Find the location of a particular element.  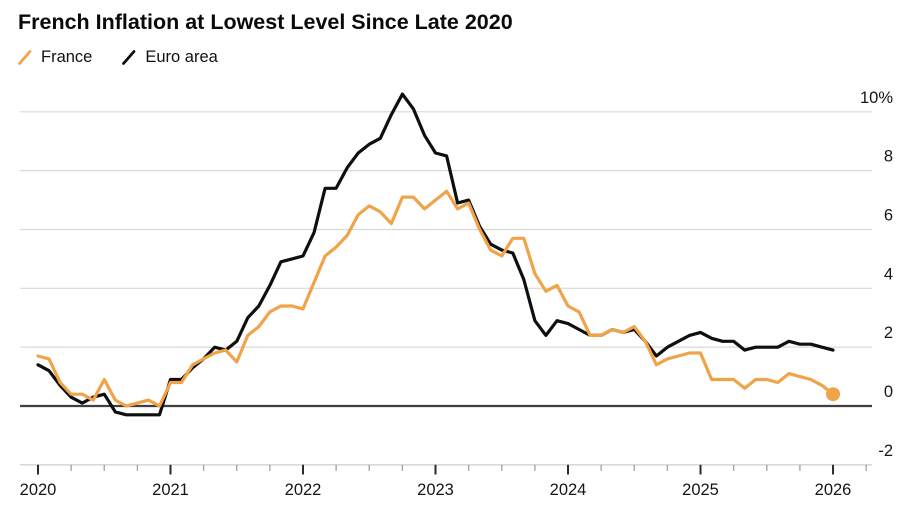

x-tick-label: 2021 is located at coordinates (170, 490).